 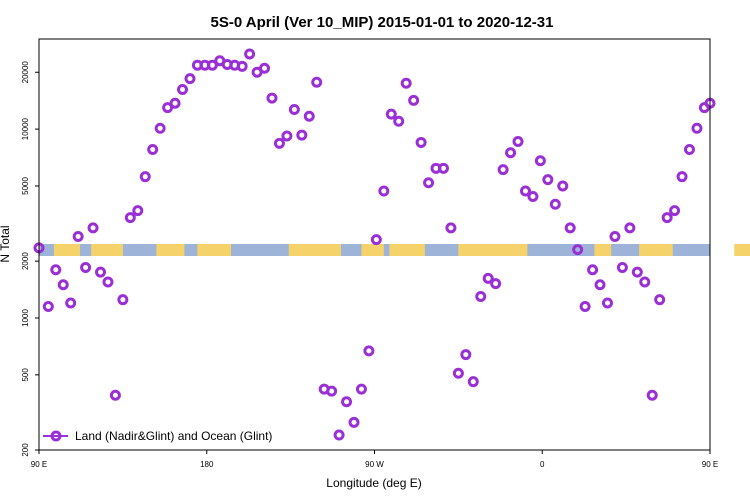 What do you see at coordinates (374, 464) in the screenshot?
I see `x-tick-label: 90 W` at bounding box center [374, 464].